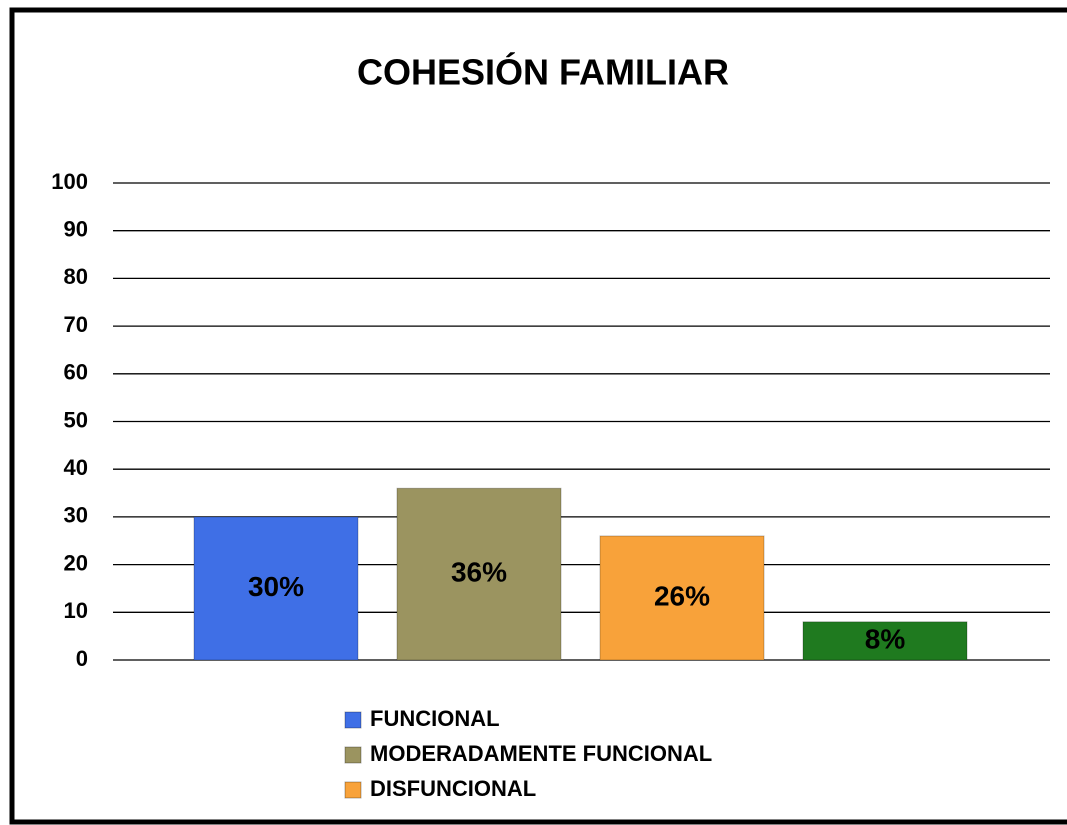  What do you see at coordinates (76, 276) in the screenshot?
I see `y-tick-label: 80` at bounding box center [76, 276].